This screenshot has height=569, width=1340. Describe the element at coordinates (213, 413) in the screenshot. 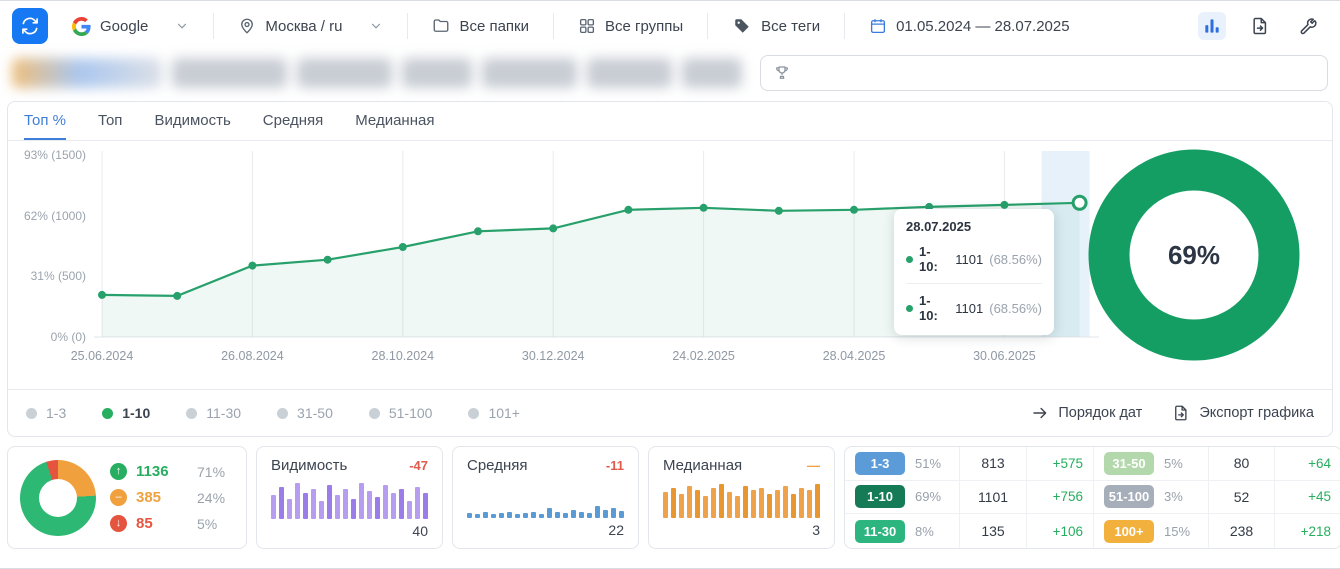

I see `legend-item-11-30: 11-30` at that location.